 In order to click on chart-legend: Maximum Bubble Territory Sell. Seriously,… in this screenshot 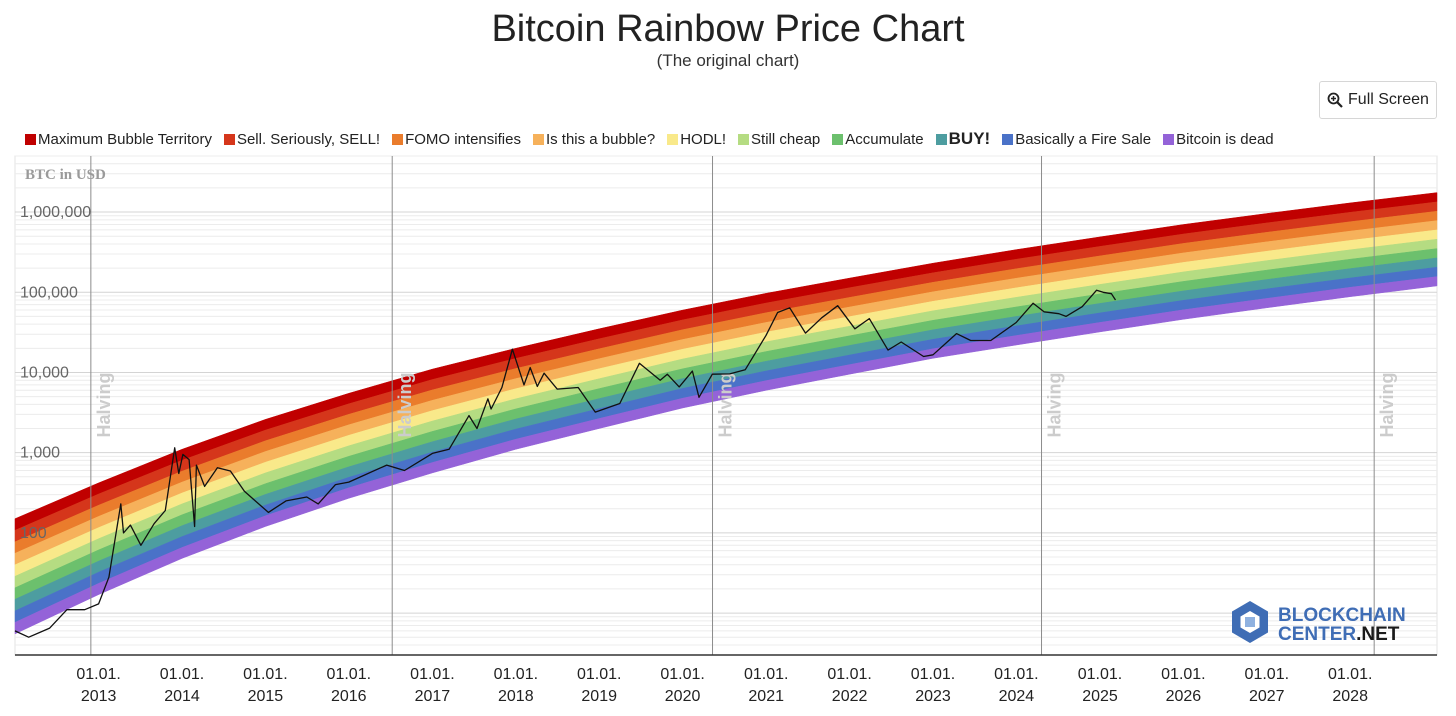, I will do `click(649, 139)`.